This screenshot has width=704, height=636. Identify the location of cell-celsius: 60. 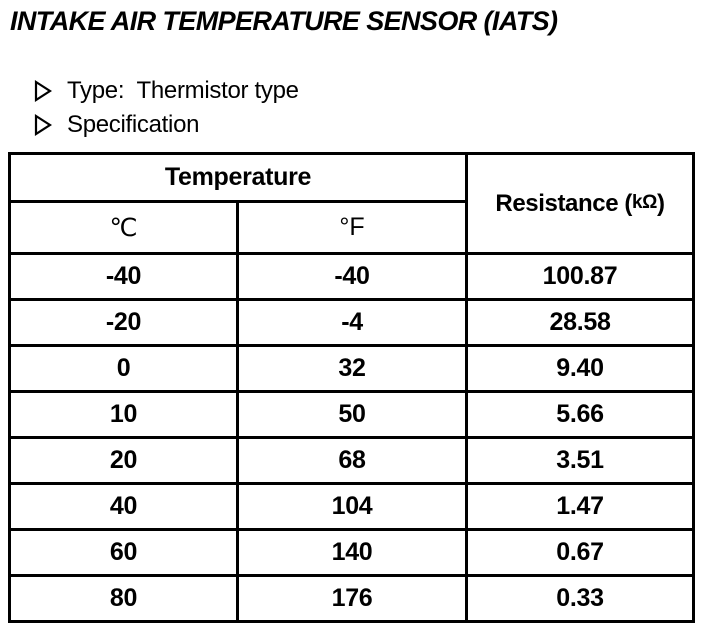
(123, 552).